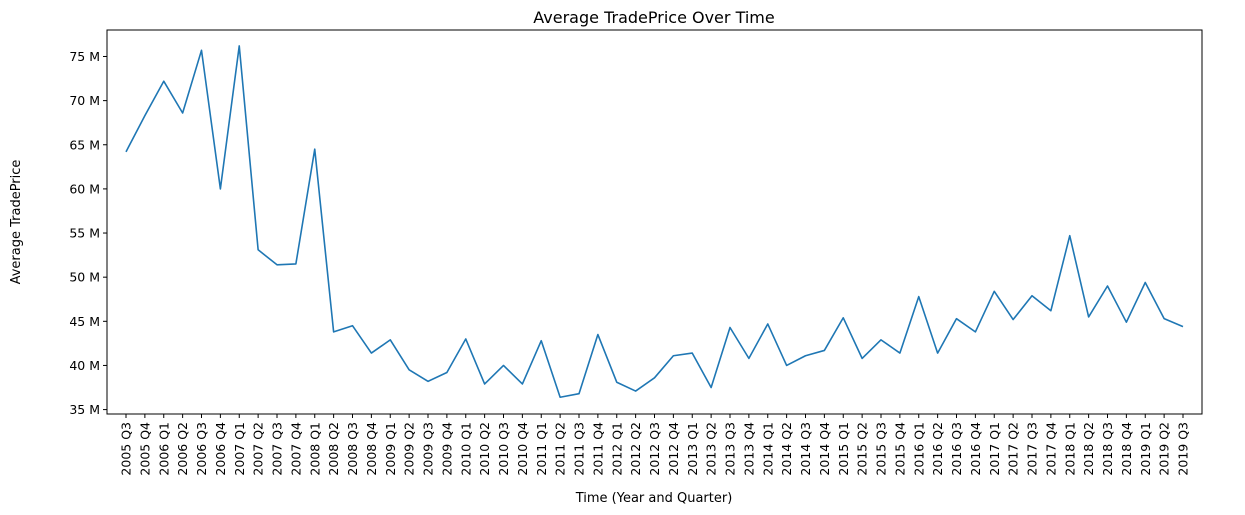  What do you see at coordinates (371, 449) in the screenshot?
I see `x-tick-label: 2008 Q4` at bounding box center [371, 449].